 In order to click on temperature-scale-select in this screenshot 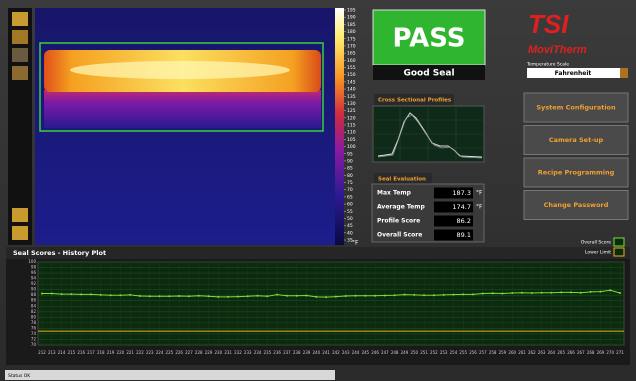, I will do `click(573, 73)`.